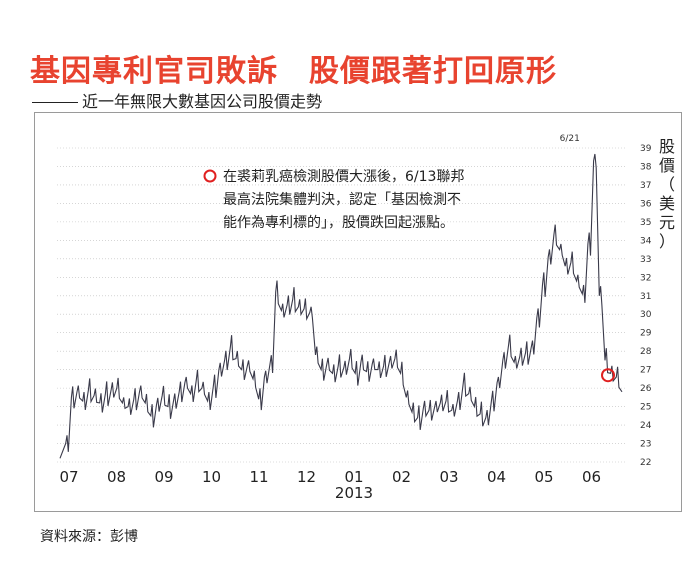 Image resolution: width=700 pixels, height=576 pixels. What do you see at coordinates (645, 260) in the screenshot?
I see `y-tick-label: 33` at bounding box center [645, 260].